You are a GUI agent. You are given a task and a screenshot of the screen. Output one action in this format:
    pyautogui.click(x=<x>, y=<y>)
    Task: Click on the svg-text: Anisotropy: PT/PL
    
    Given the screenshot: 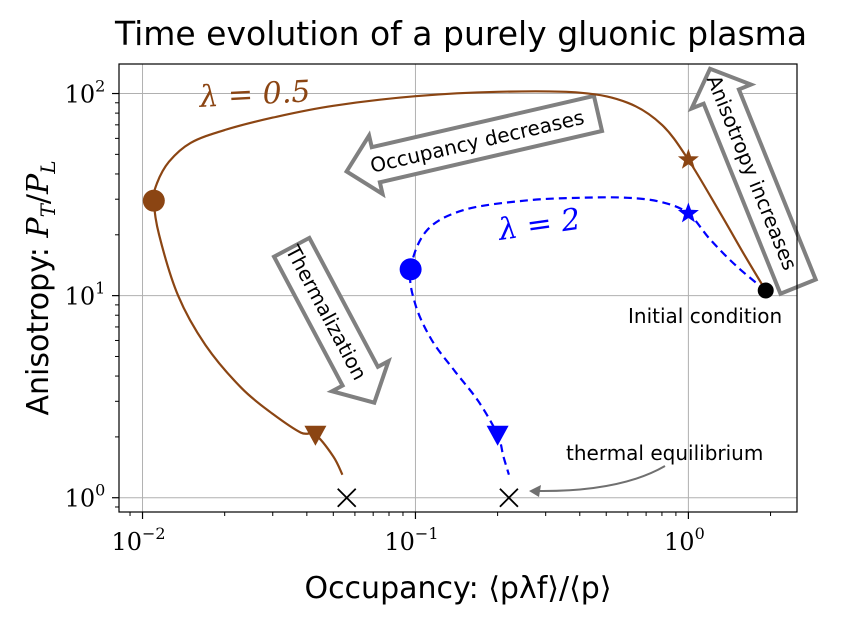 What is the action you would take?
    pyautogui.click(x=40, y=287)
    